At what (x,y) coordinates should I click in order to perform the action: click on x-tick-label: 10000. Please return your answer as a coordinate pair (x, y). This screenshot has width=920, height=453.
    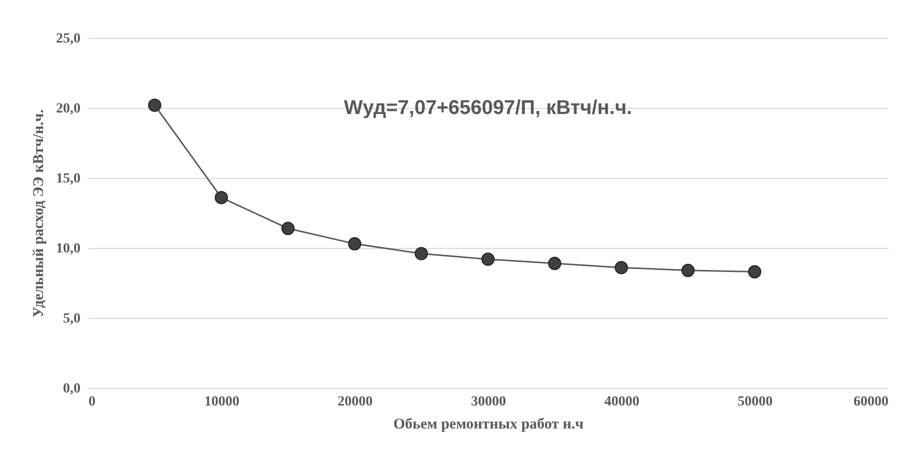
    Looking at the image, I should click on (222, 402).